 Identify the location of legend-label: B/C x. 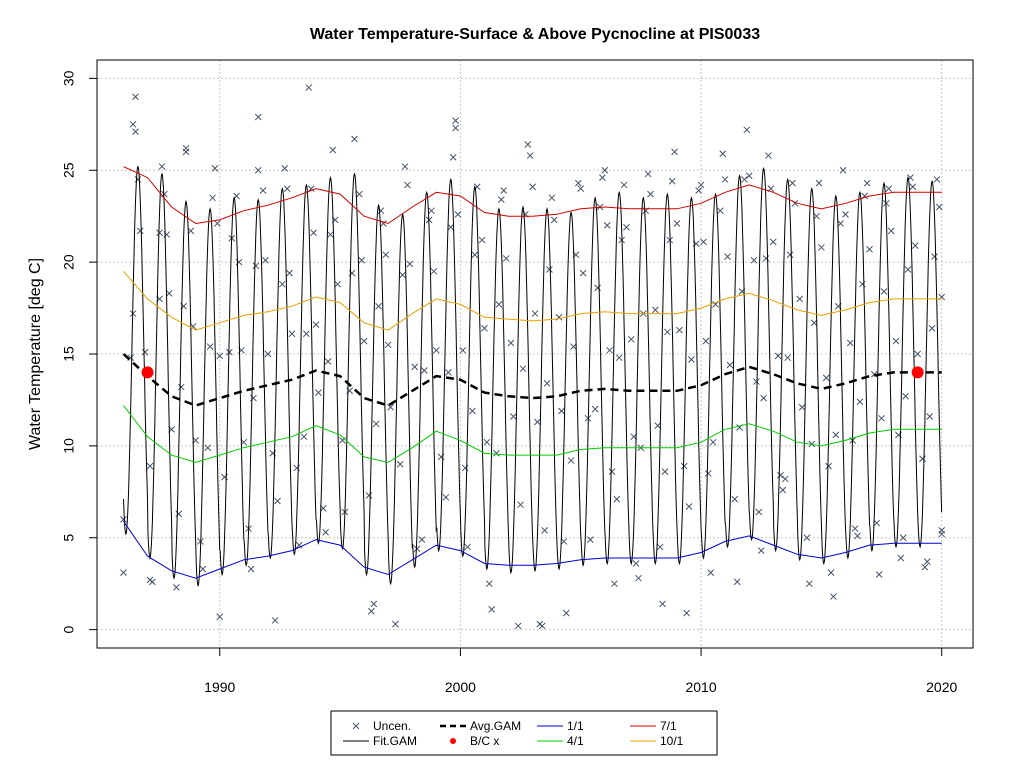
(484, 741).